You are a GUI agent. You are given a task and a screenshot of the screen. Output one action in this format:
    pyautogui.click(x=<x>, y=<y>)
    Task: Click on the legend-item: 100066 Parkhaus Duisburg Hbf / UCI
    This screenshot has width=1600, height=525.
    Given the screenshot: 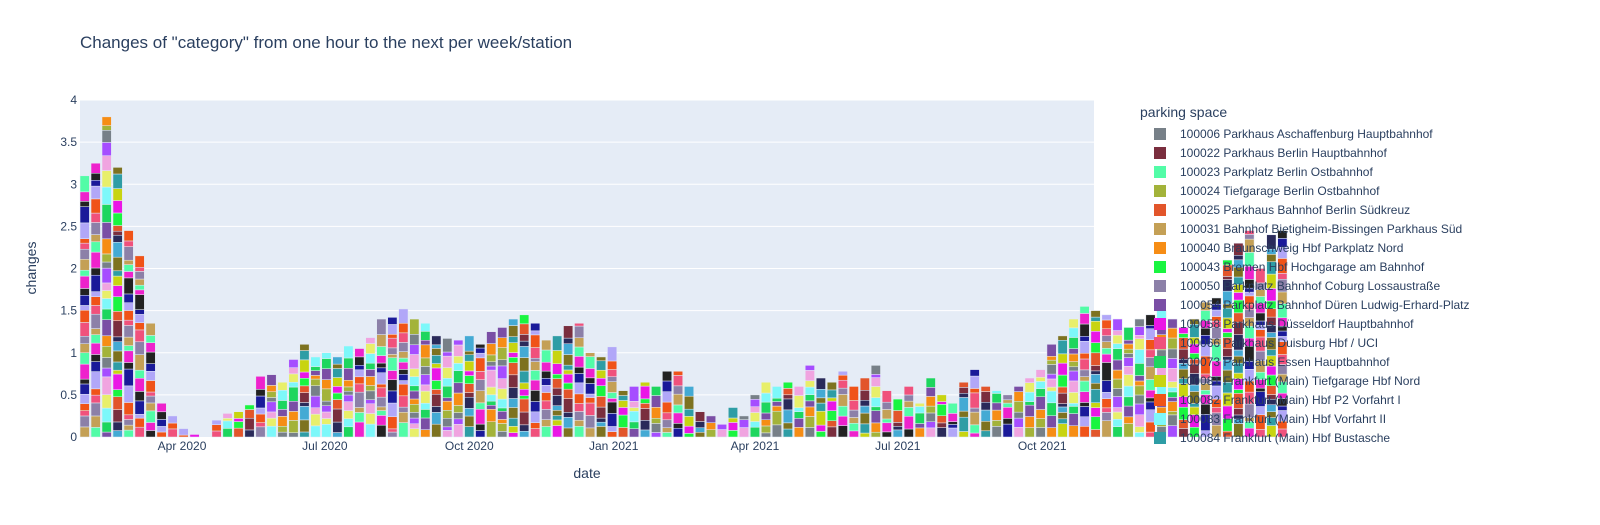 What is the action you would take?
    pyautogui.click(x=1365, y=342)
    